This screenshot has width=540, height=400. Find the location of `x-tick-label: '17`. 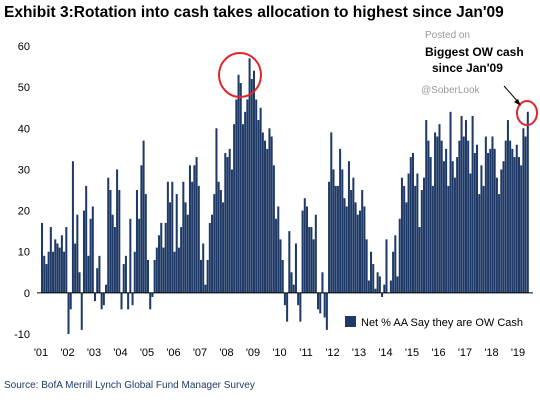

x-tick-label: '17 is located at coordinates (465, 353).